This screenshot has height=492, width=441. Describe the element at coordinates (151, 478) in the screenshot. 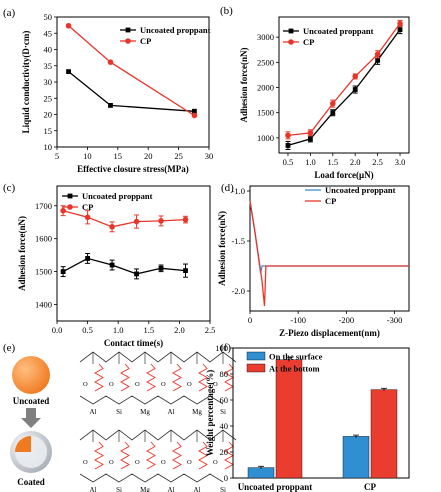

I see `lower-lattice-bottom-chain` at that location.